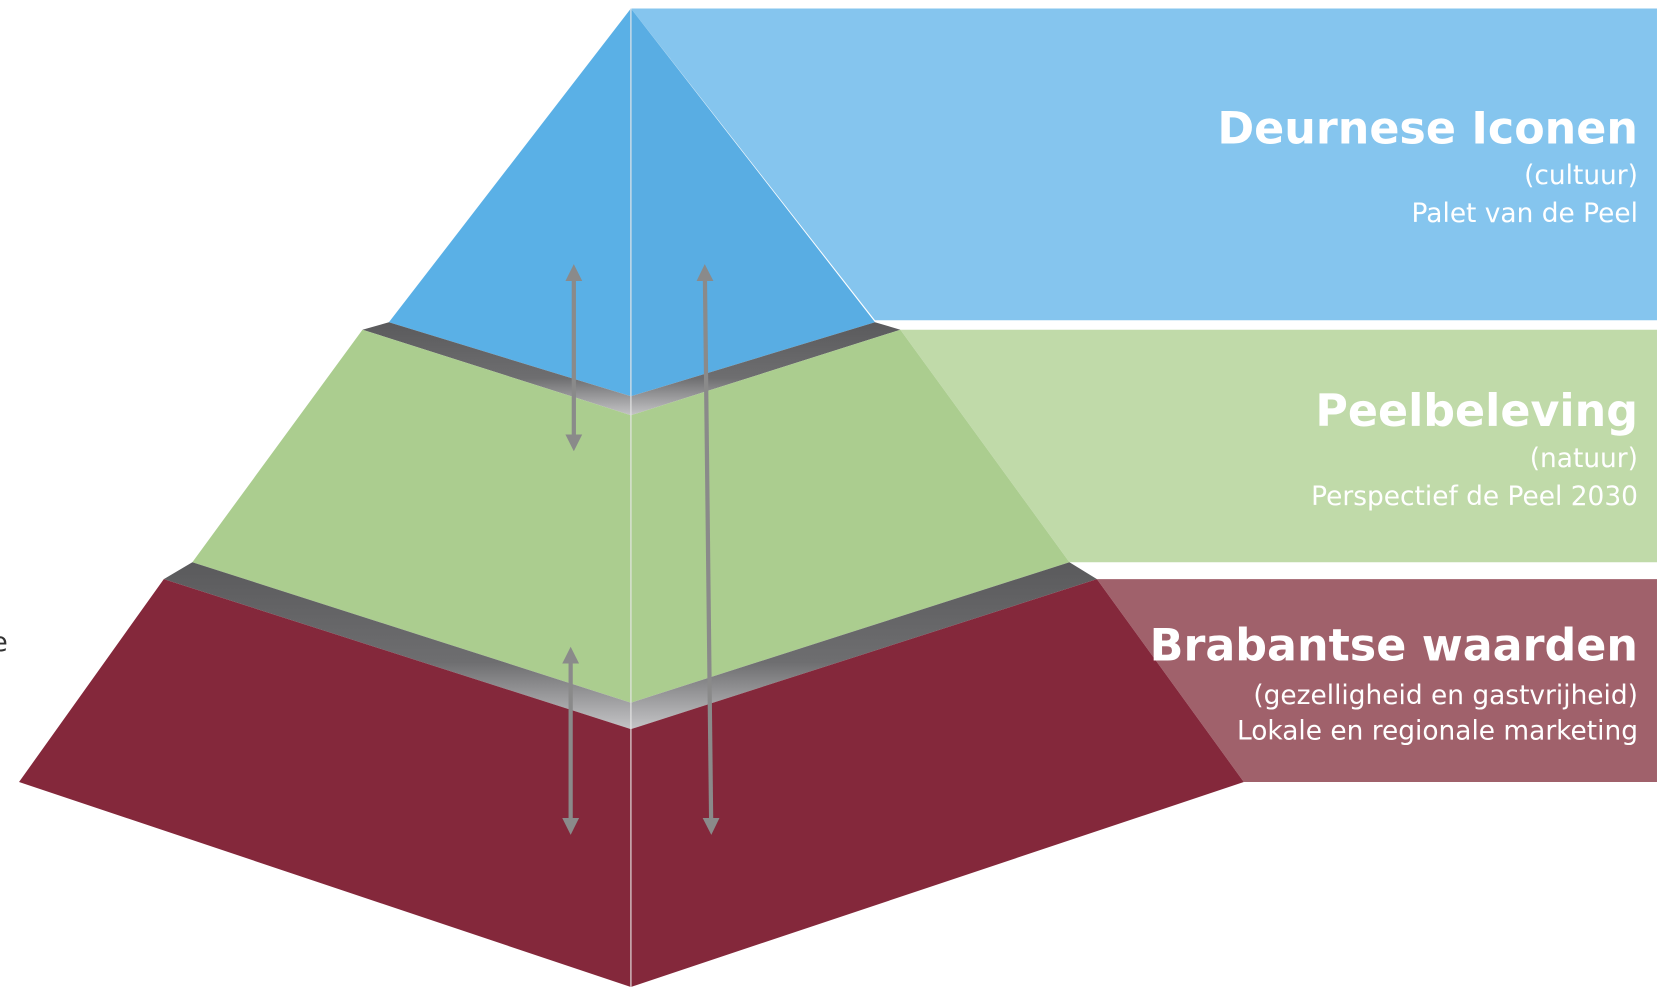 The image size is (1657, 987). I want to click on level-description: Palet van de Peel, so click(1525, 213).